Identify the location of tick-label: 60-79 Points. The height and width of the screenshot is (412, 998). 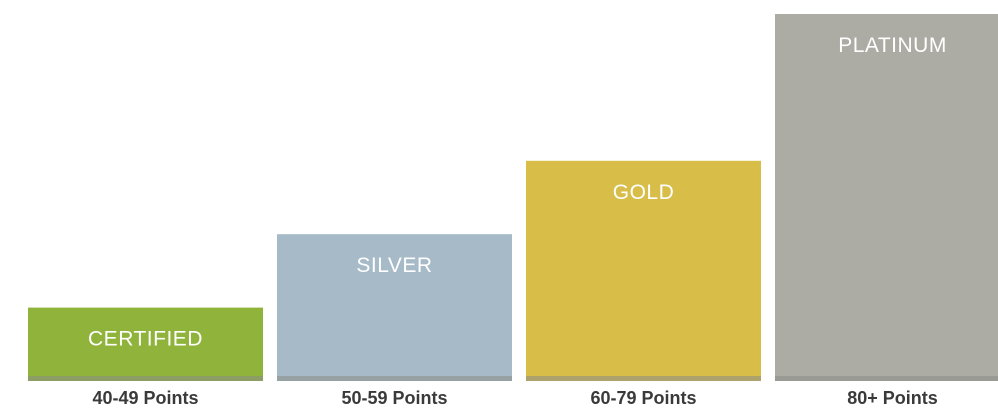
(643, 398).